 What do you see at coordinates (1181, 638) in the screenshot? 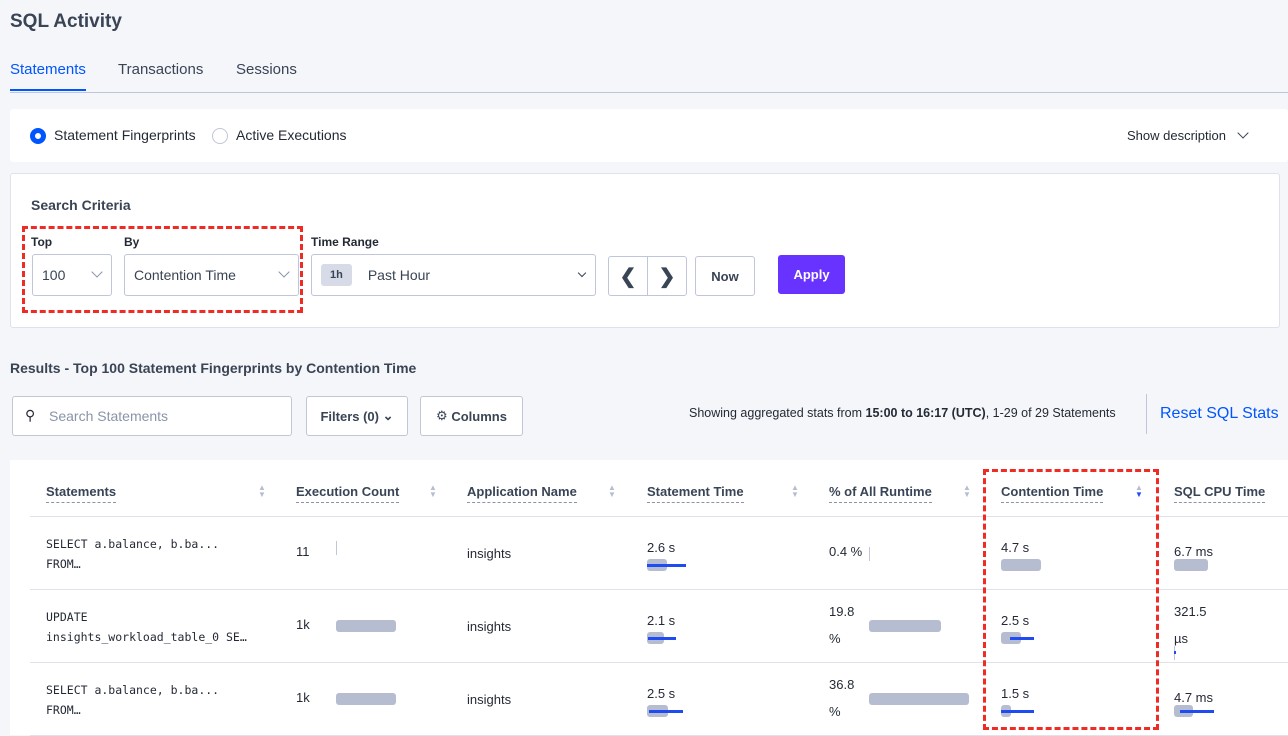
I see `cell-line: µs` at bounding box center [1181, 638].